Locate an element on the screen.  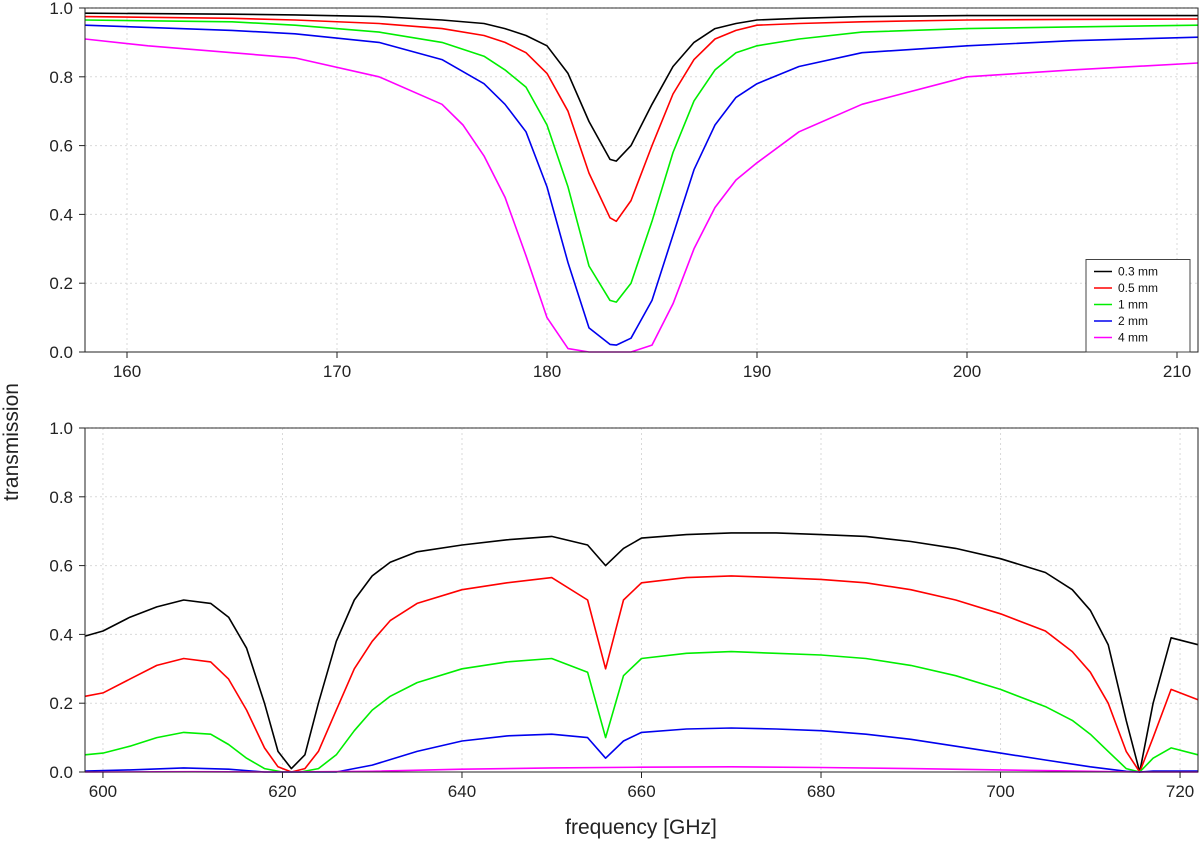
x-tick-label: 640 is located at coordinates (462, 791).